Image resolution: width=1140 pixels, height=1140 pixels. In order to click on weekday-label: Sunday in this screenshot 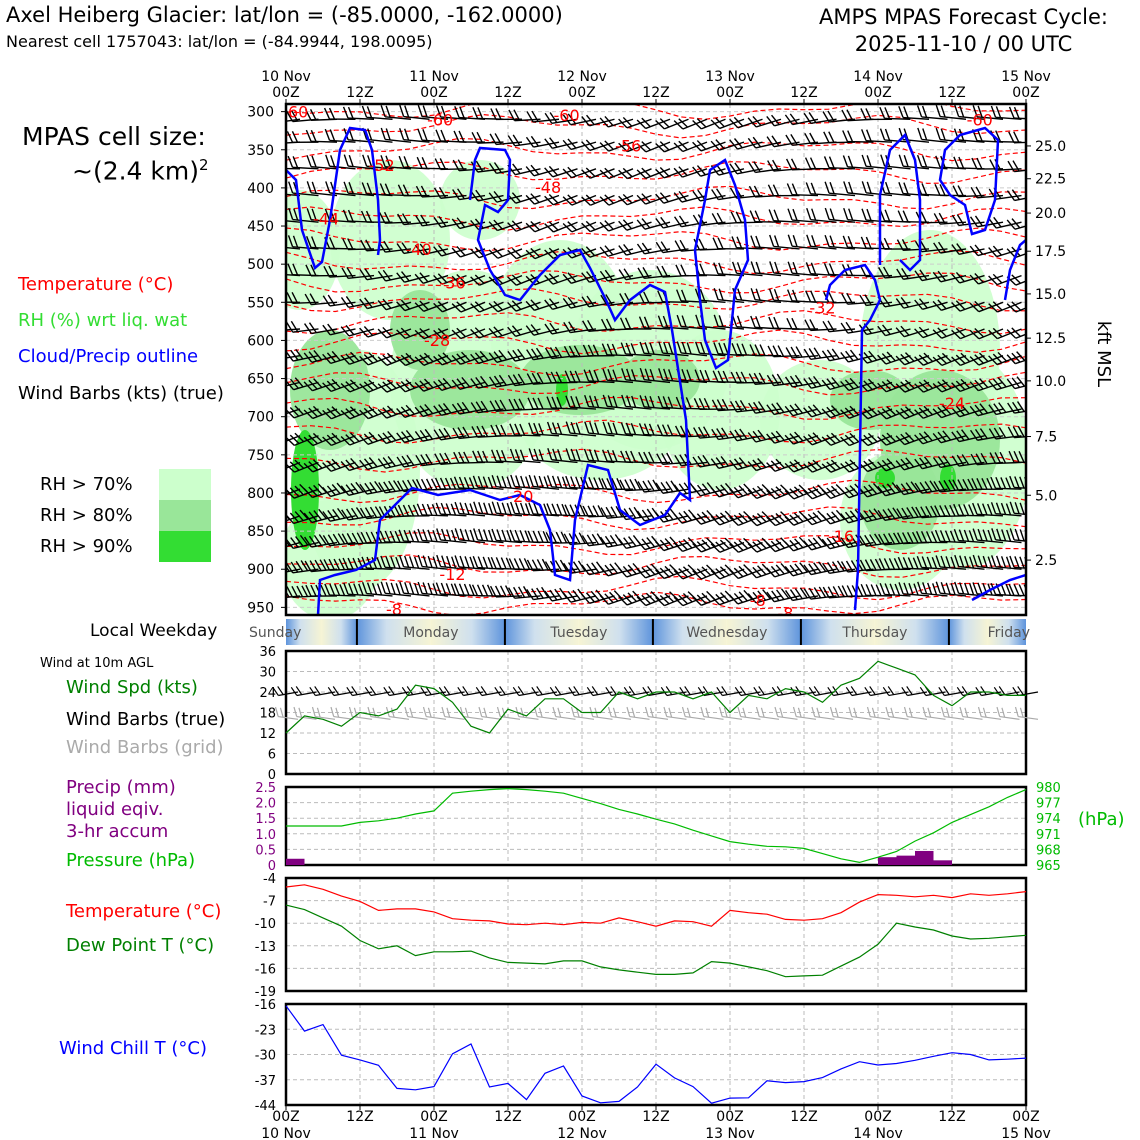, I will do `click(275, 633)`.